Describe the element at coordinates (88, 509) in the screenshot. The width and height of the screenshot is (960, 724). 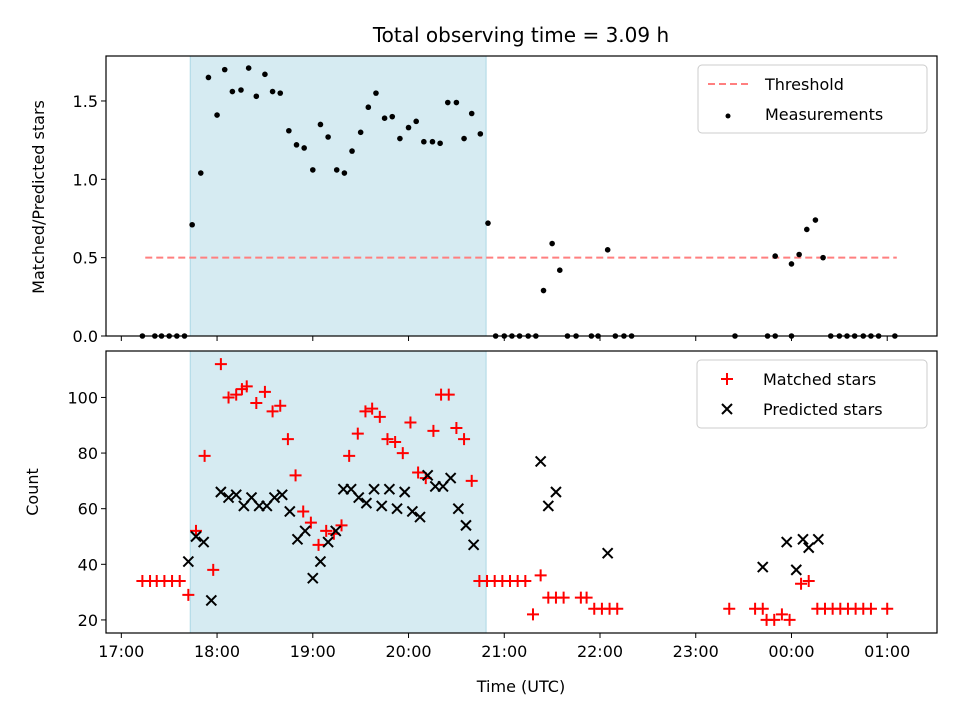
I see `y-tick-label: 60` at that location.